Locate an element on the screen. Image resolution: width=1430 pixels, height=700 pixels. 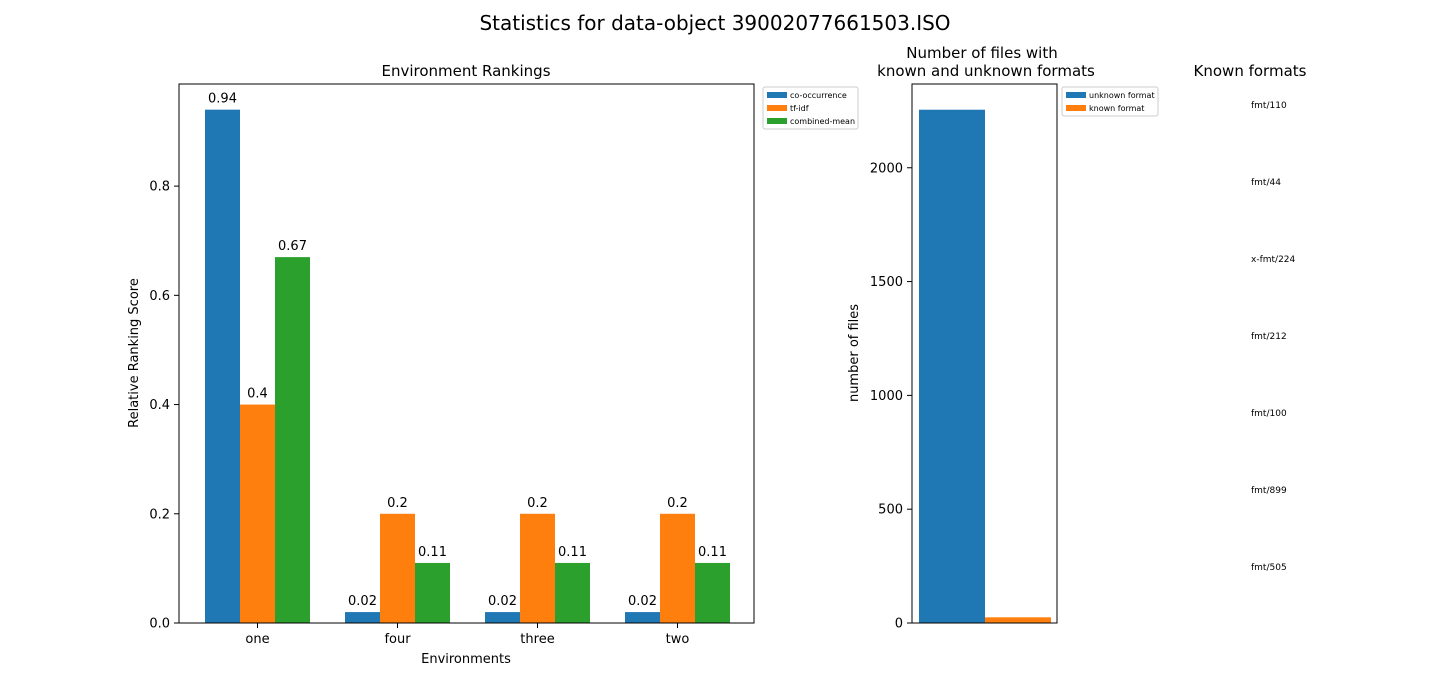
bar-tf-idf-one is located at coordinates (257, 513).